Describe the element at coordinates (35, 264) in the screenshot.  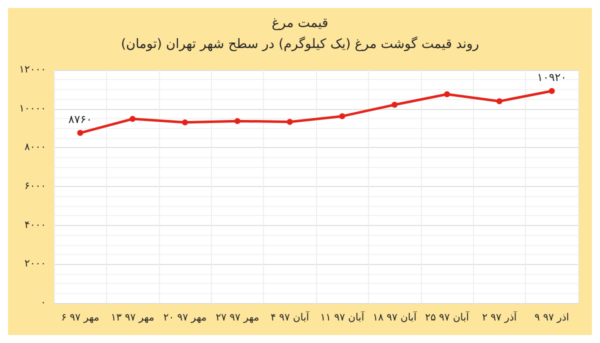
I see `y-tick-label: ۲۰۰۰` at that location.